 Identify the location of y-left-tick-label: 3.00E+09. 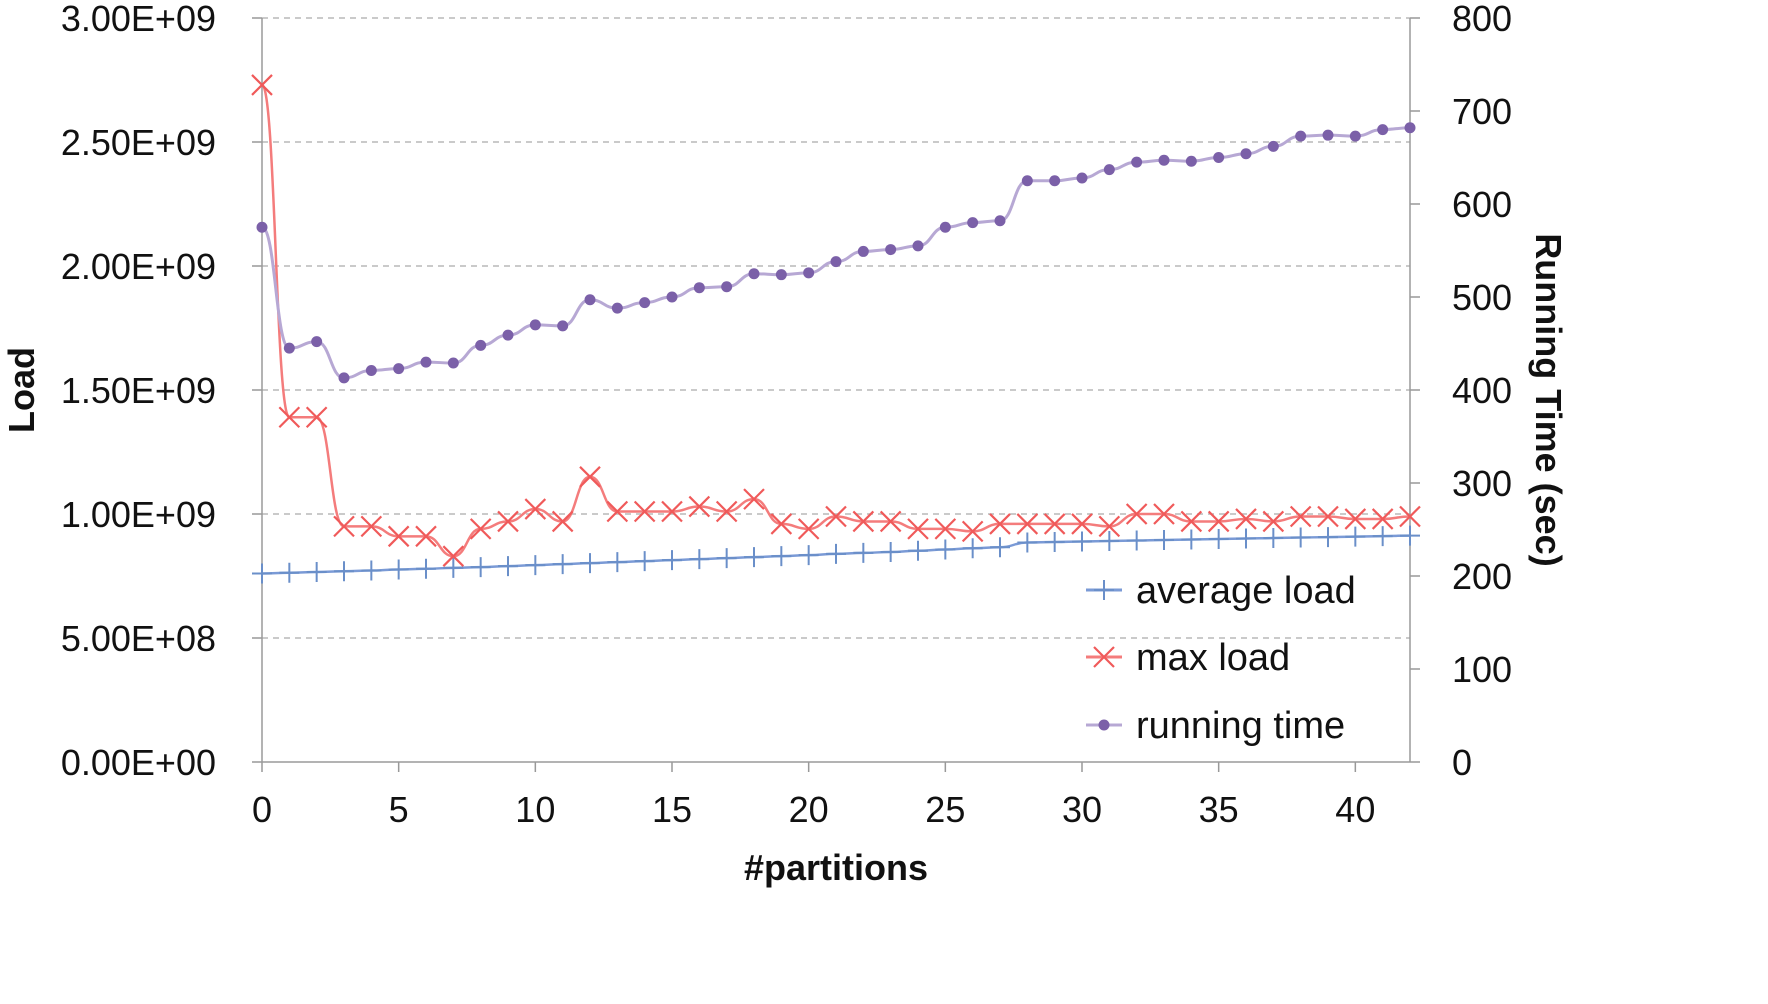
(138, 19).